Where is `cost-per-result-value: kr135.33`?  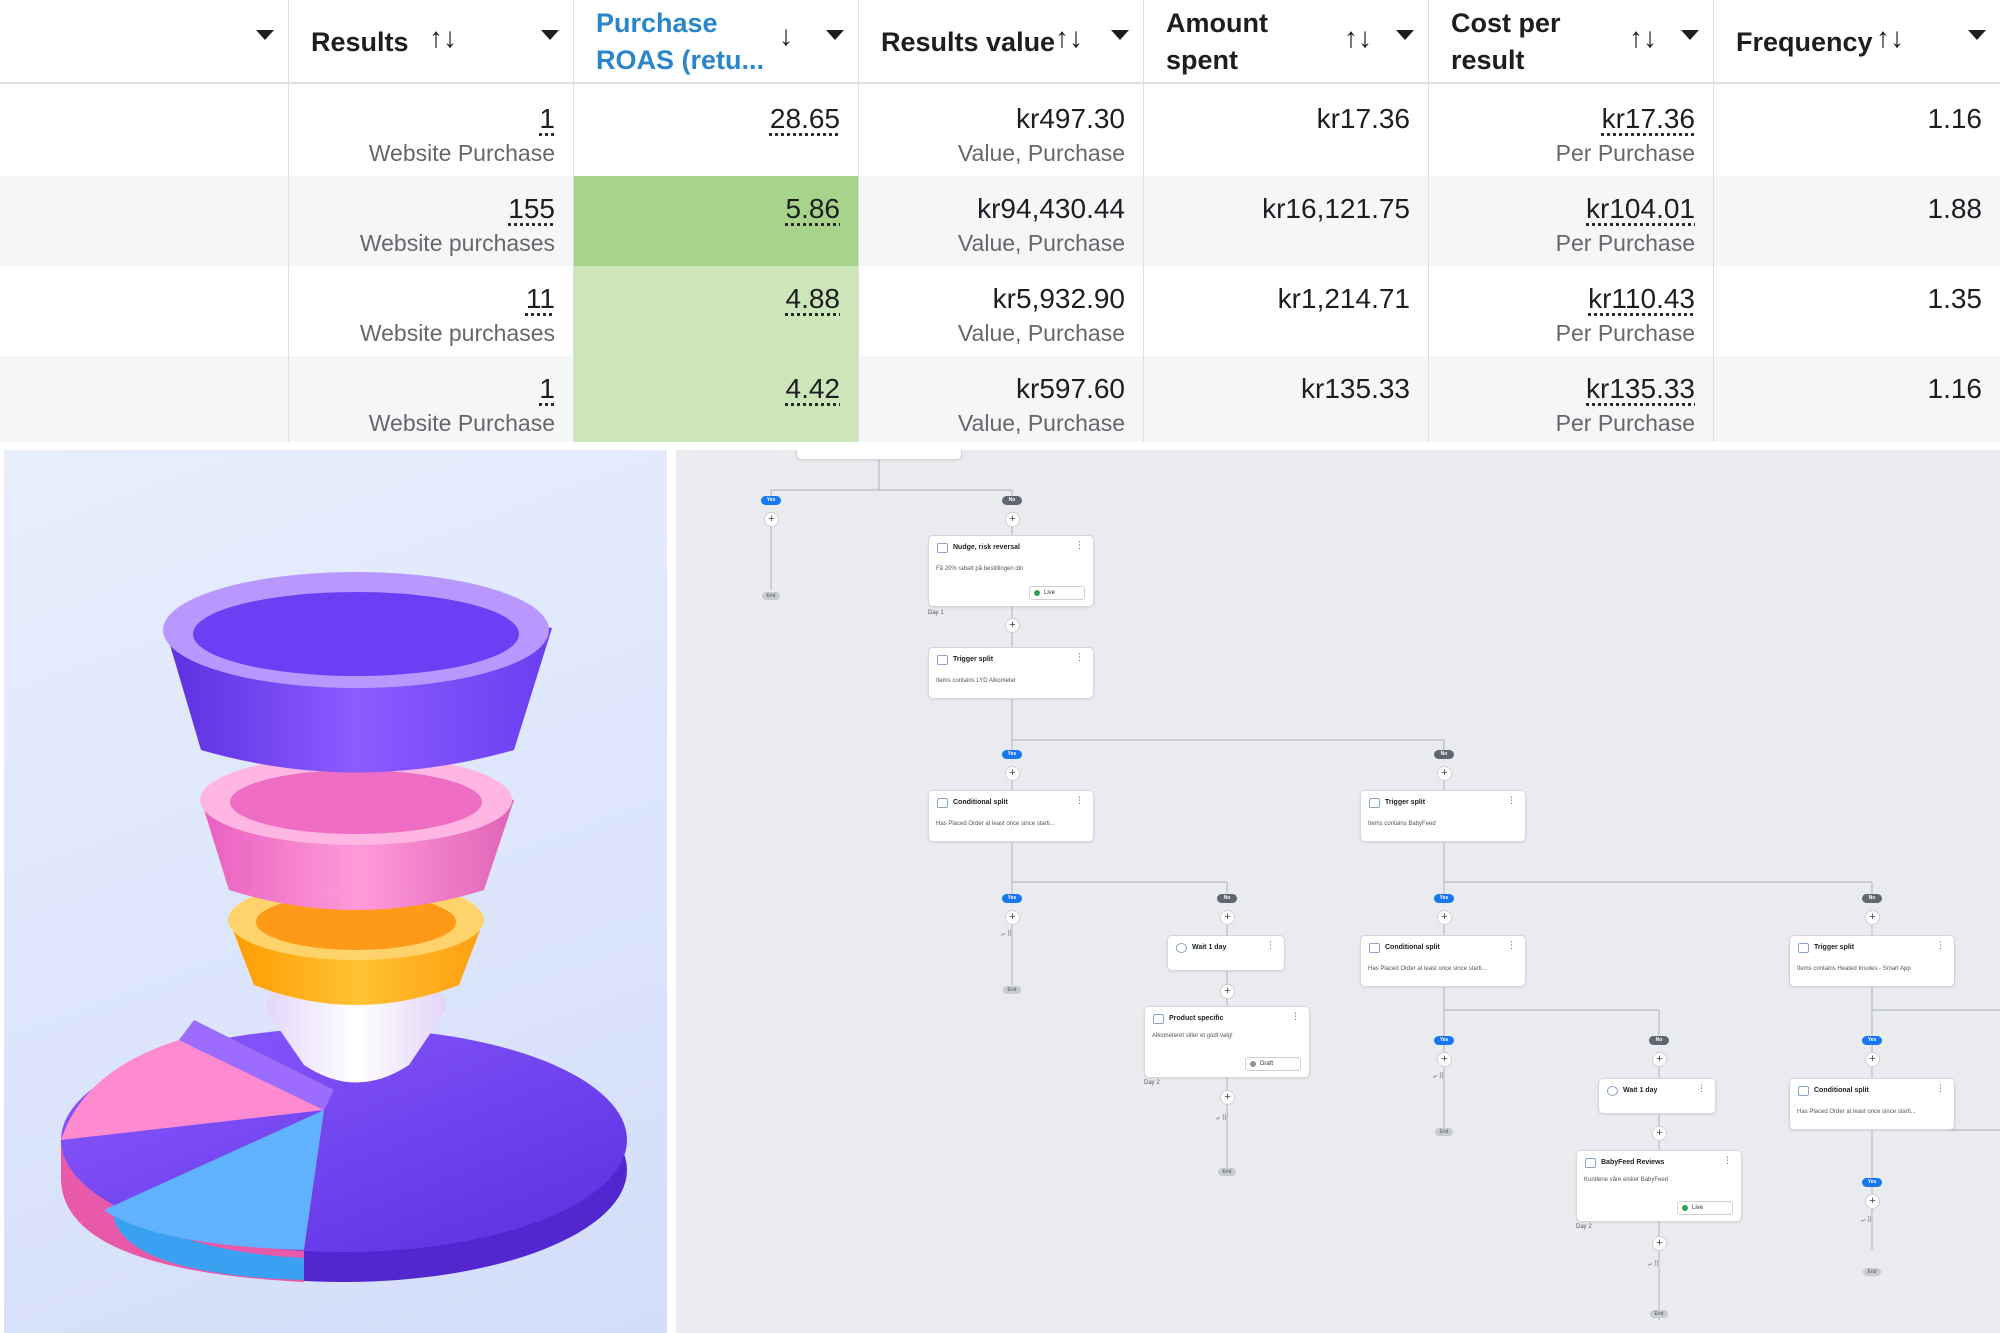
cost-per-result-value: kr135.33 is located at coordinates (1640, 388).